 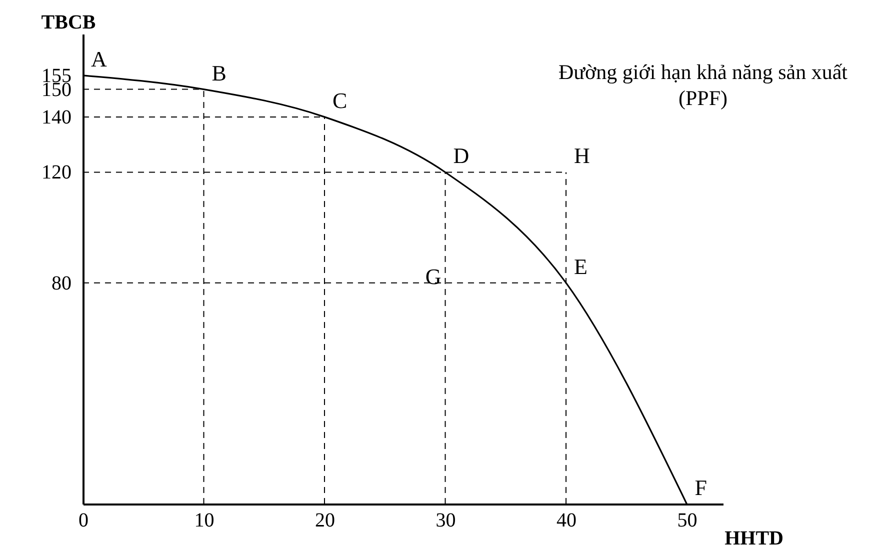 What do you see at coordinates (446, 521) in the screenshot?
I see `x-tick-label: 30` at bounding box center [446, 521].